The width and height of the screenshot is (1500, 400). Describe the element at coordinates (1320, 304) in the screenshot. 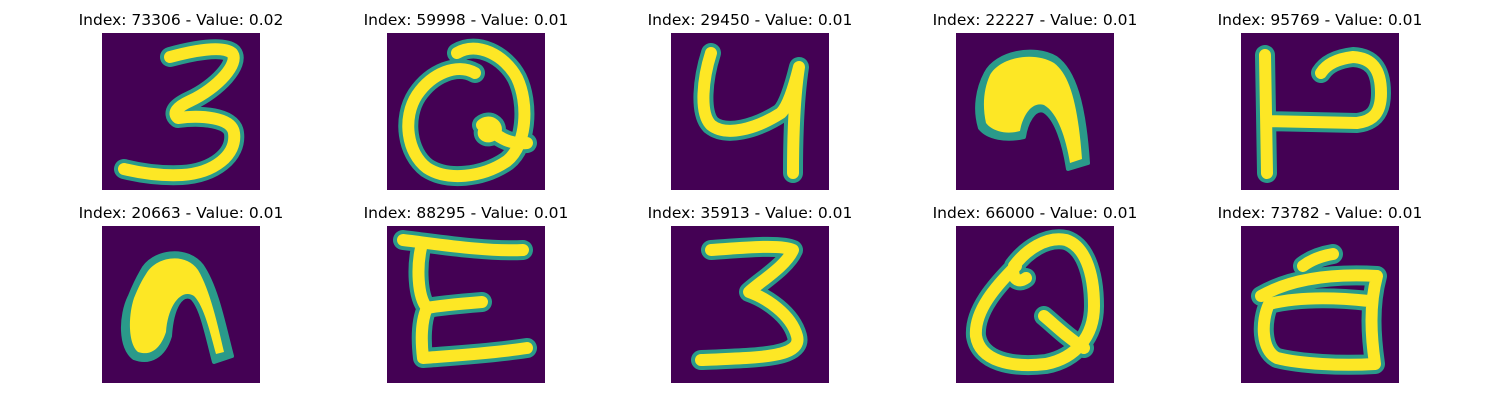

I see `digit-image-d` at that location.